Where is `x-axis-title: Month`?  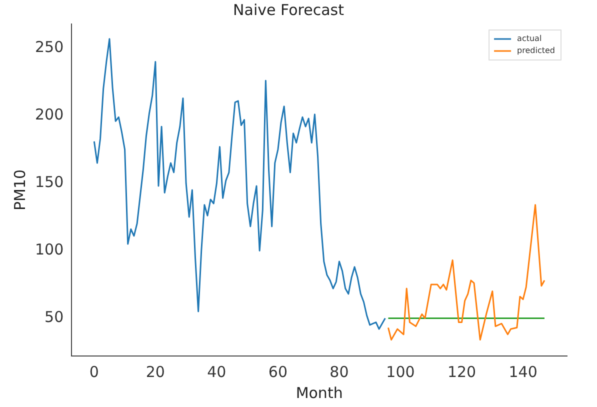 x-axis-title: Month is located at coordinates (319, 393).